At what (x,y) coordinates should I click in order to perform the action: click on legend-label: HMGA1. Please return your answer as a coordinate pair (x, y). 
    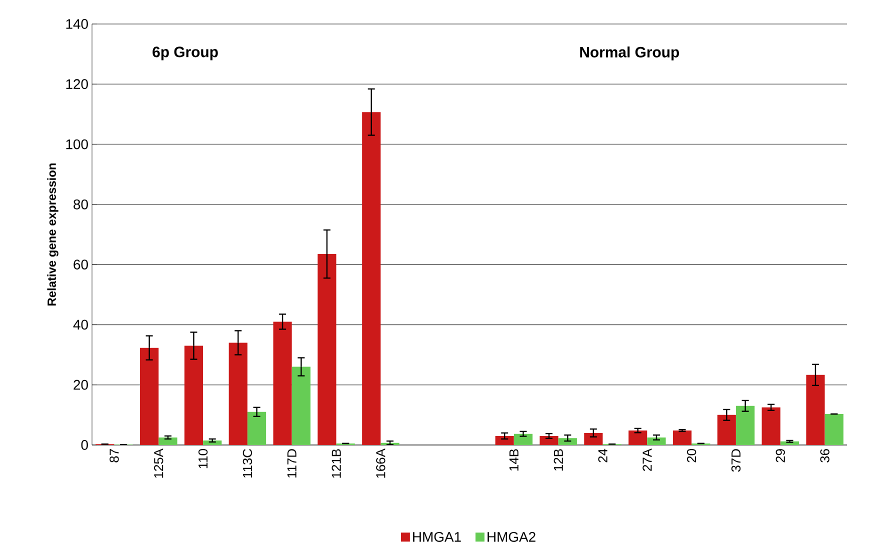
    Looking at the image, I should click on (437, 537).